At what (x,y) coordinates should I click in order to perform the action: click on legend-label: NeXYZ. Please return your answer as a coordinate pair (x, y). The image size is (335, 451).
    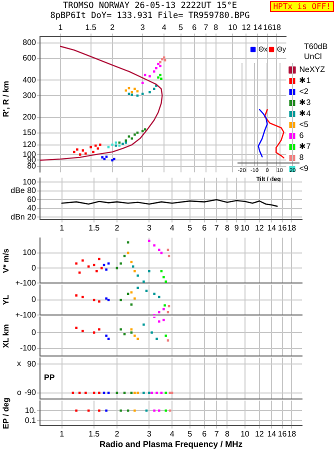
    Looking at the image, I should click on (312, 69).